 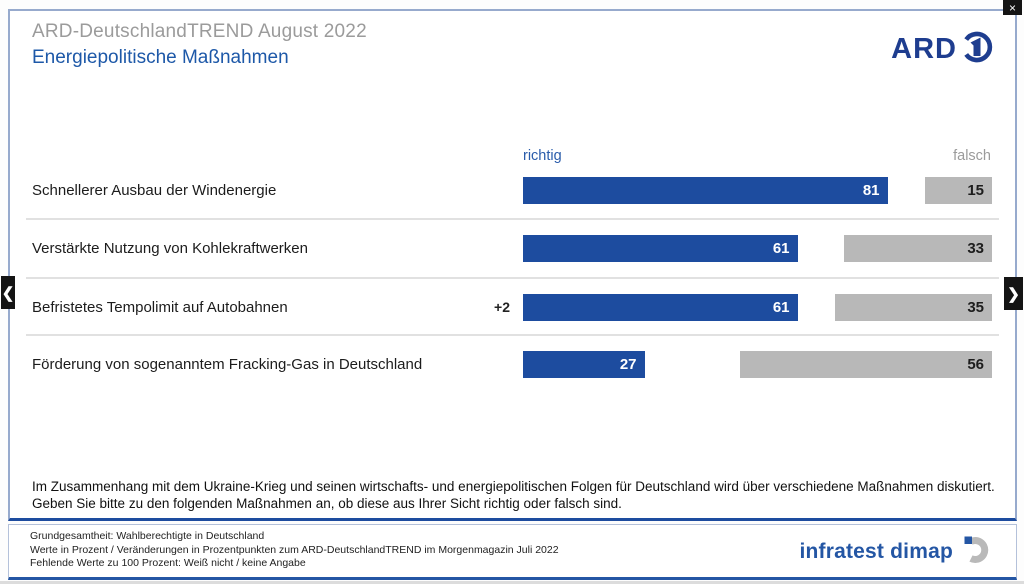 I want to click on bar-falsch: 33, so click(x=917, y=248).